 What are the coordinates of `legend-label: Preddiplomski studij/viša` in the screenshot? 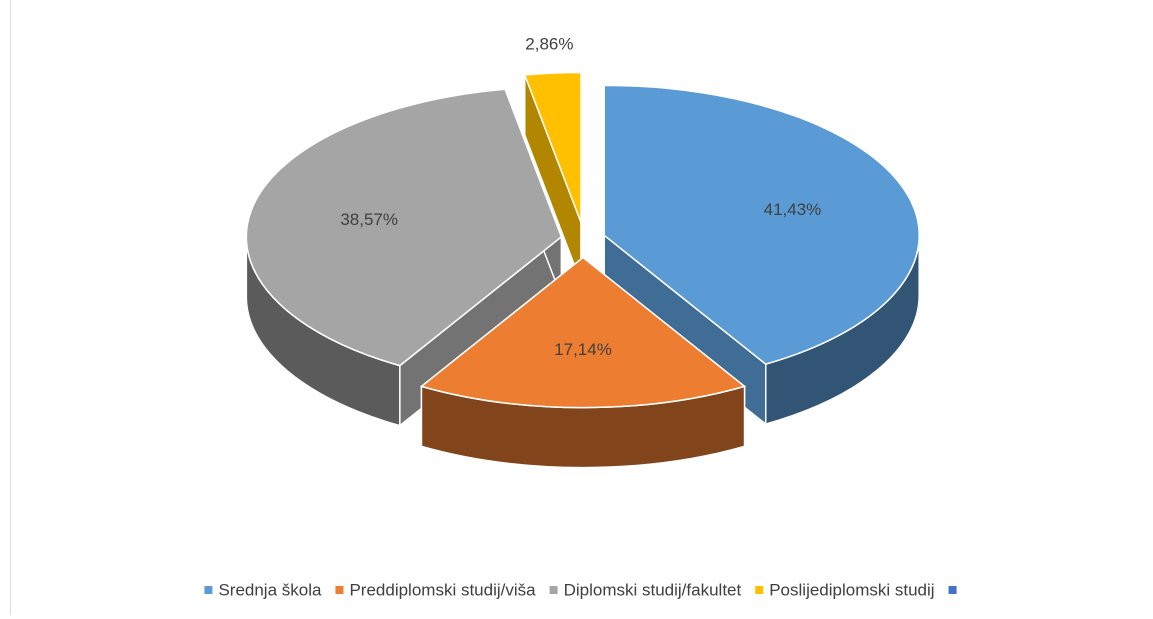 It's located at (442, 589).